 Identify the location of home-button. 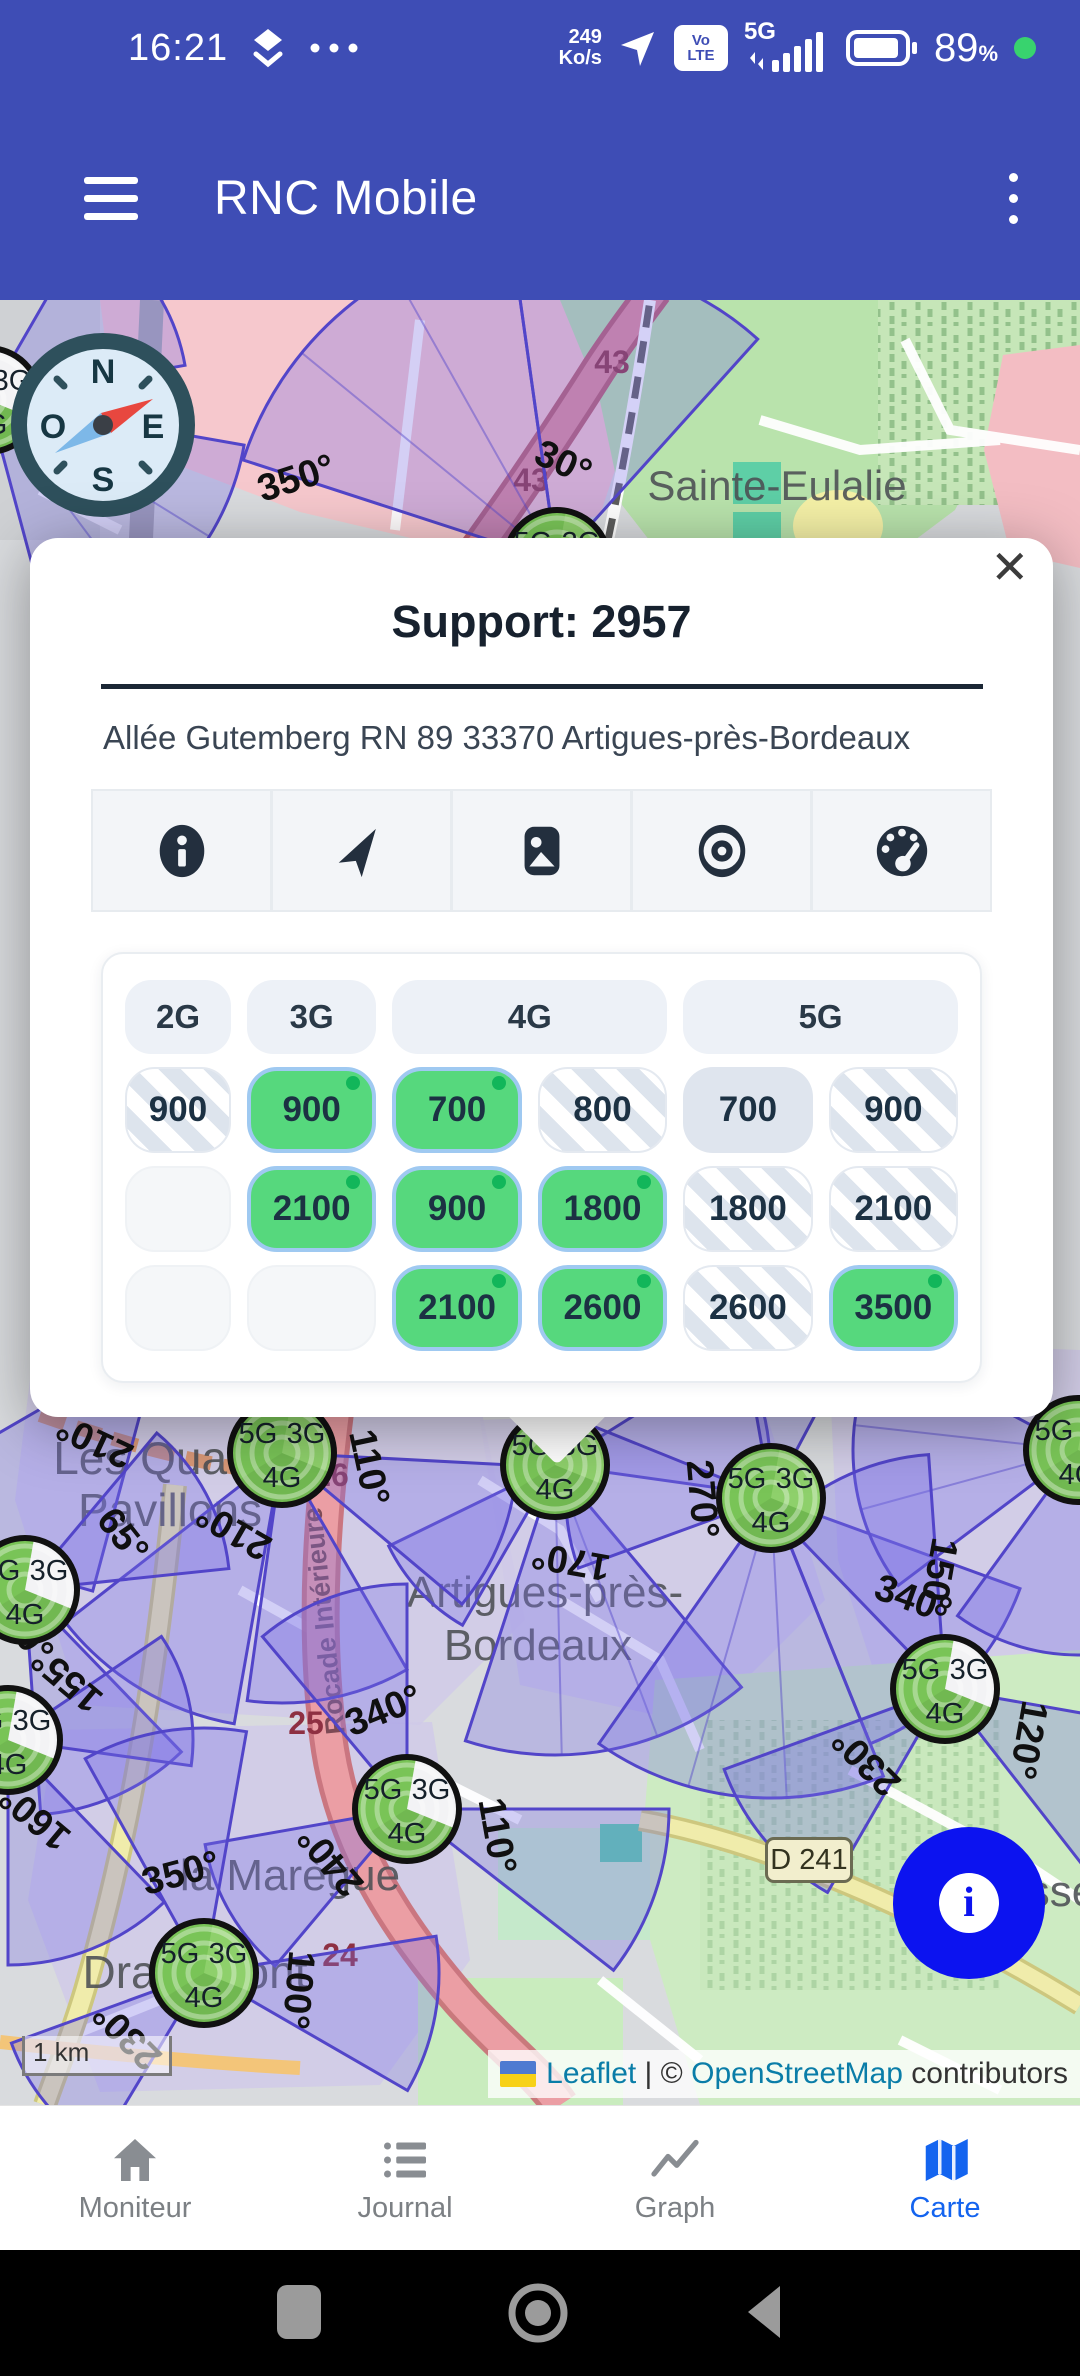
(538, 2313).